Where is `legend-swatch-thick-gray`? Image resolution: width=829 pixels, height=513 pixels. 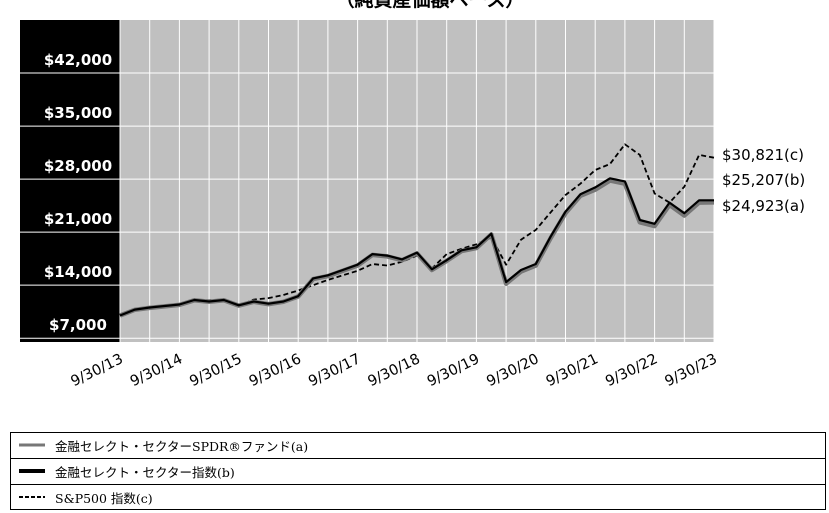
legend-swatch-thick-gray is located at coordinates (30, 445).